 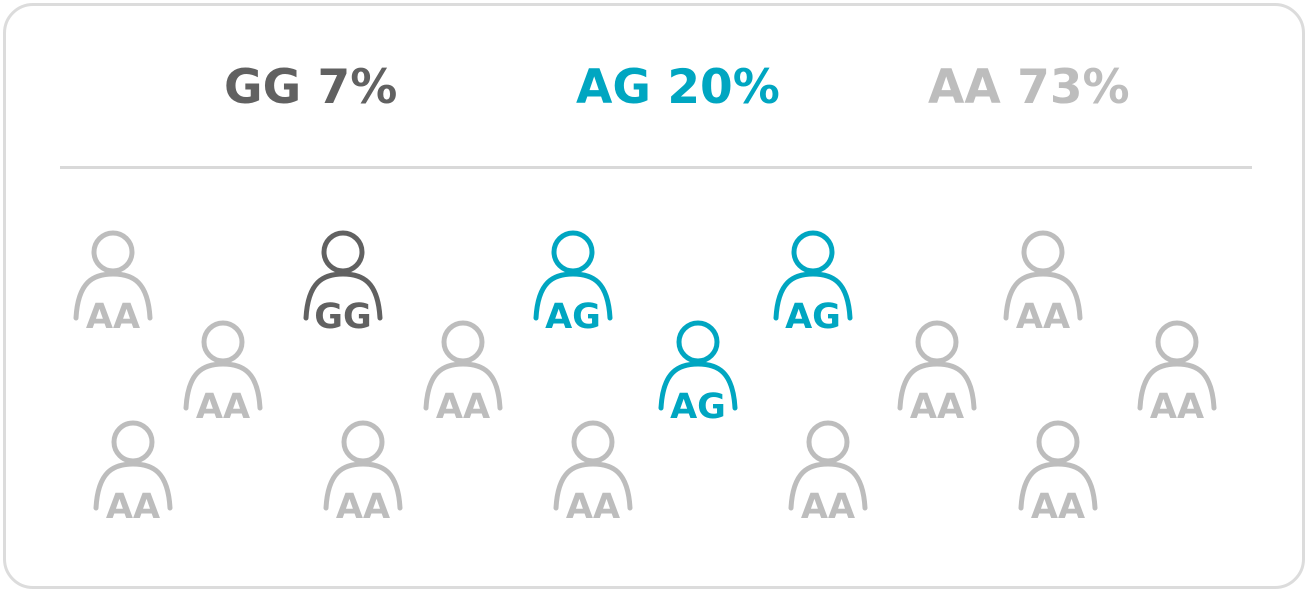 I want to click on stat-aa: AA 73%, so click(x=1029, y=88).